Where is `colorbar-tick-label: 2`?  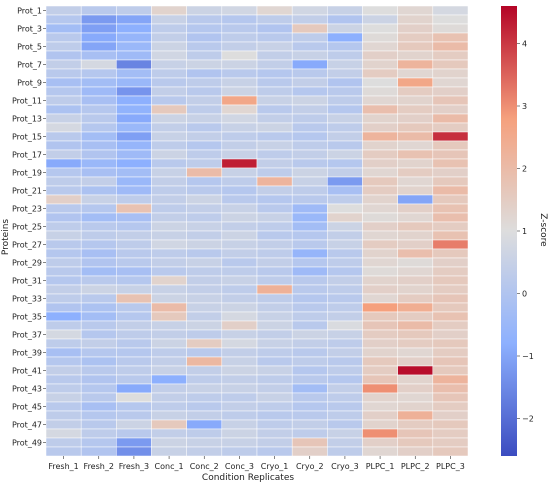
colorbar-tick-label: 2 is located at coordinates (524, 169).